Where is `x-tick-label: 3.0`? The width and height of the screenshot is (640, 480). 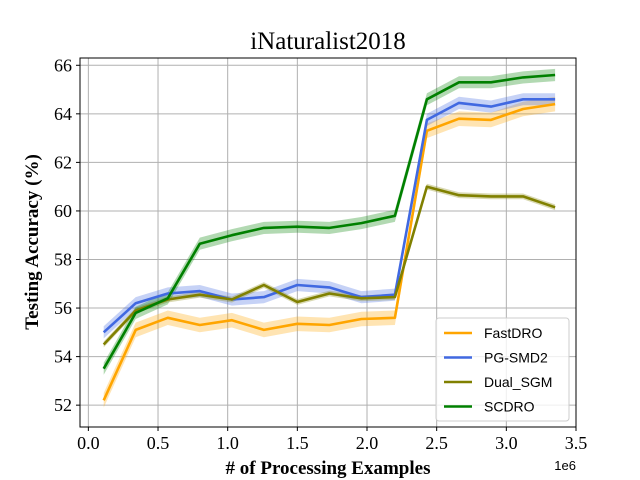
x-tick-label: 3.0 is located at coordinates (506, 443).